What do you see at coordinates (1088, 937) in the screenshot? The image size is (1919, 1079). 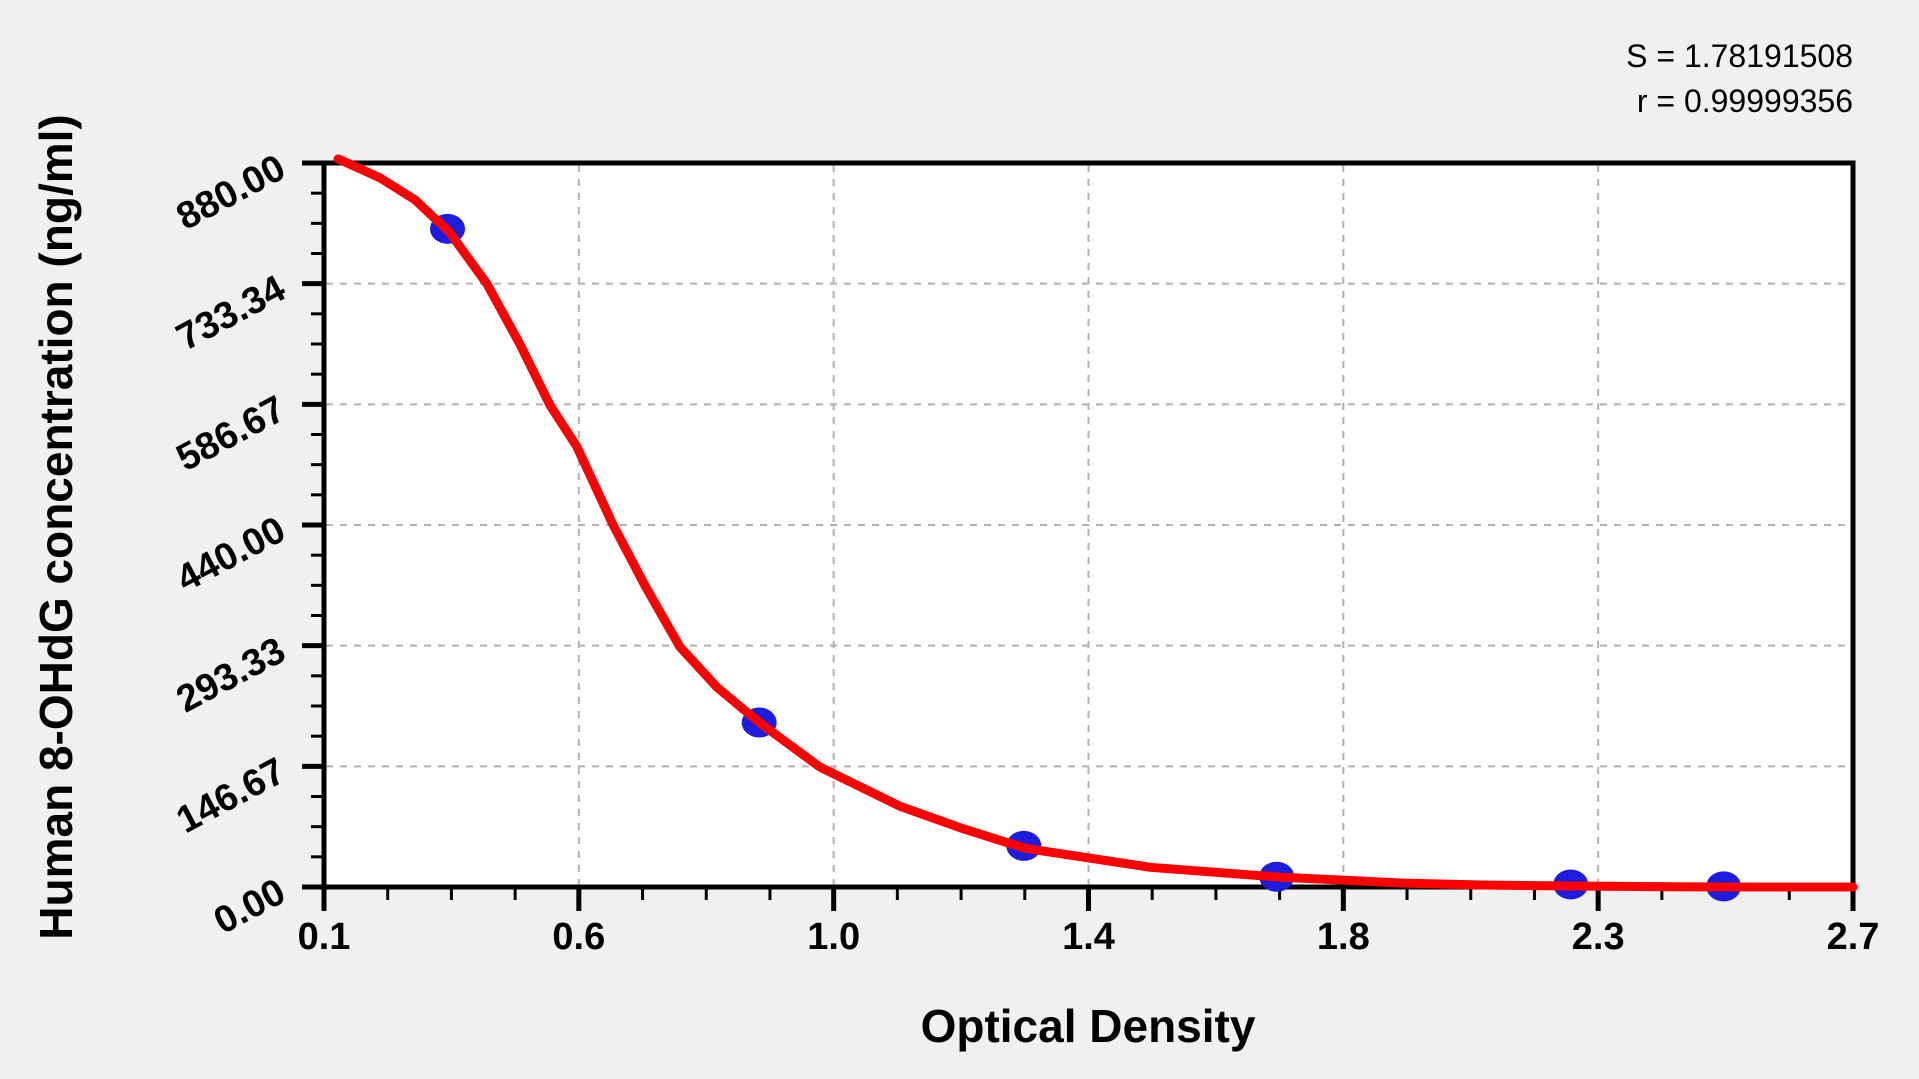 I see `x-tick-label: 1.4` at bounding box center [1088, 937].